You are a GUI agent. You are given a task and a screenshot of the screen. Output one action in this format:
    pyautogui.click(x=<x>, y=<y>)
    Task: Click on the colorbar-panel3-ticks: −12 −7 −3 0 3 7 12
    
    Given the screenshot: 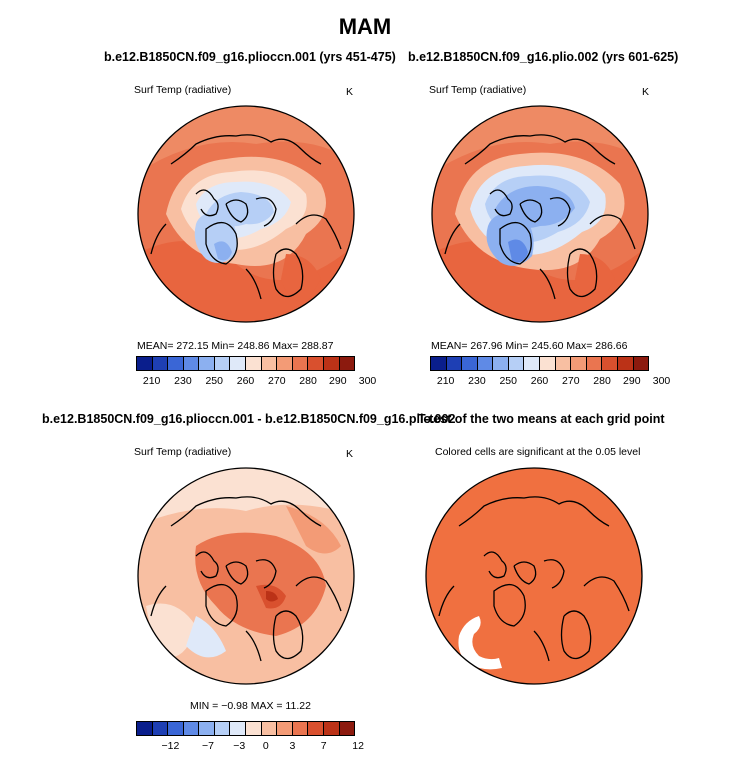 What is the action you would take?
    pyautogui.click(x=250, y=747)
    